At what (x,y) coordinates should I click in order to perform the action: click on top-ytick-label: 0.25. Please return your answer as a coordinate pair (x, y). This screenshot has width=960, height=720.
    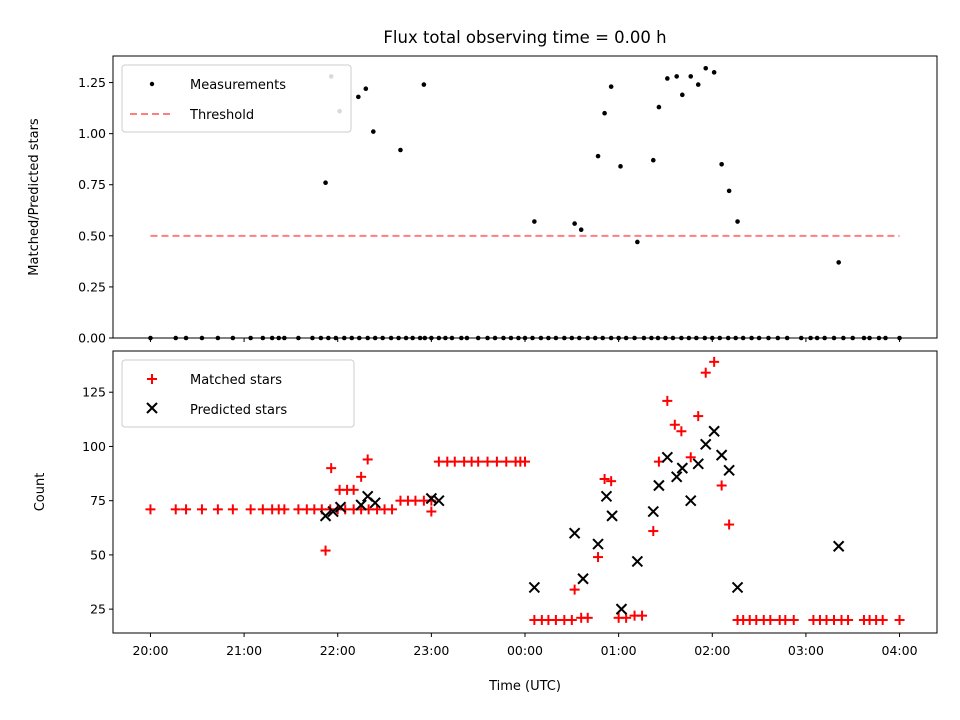
    Looking at the image, I should click on (92, 286).